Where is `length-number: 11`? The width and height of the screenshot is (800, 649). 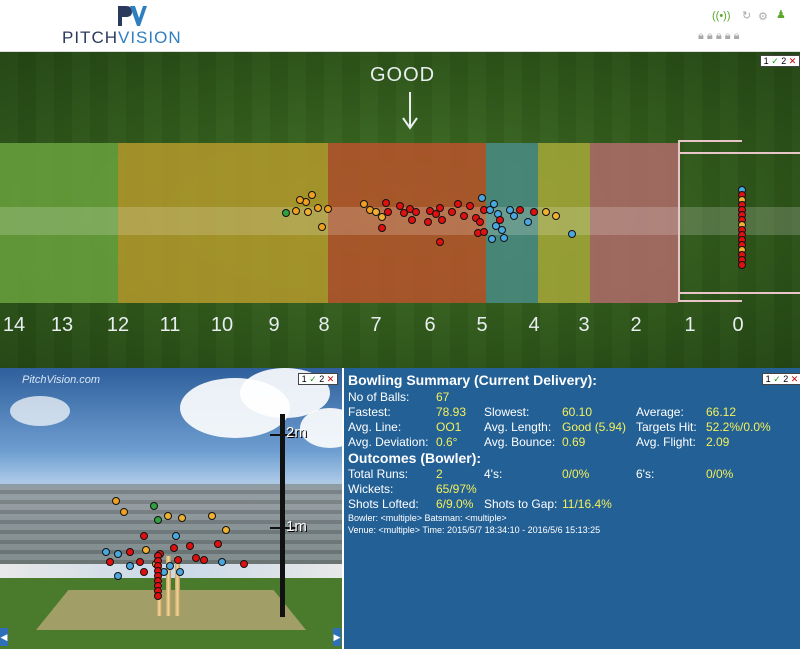 length-number: 11 is located at coordinates (170, 325).